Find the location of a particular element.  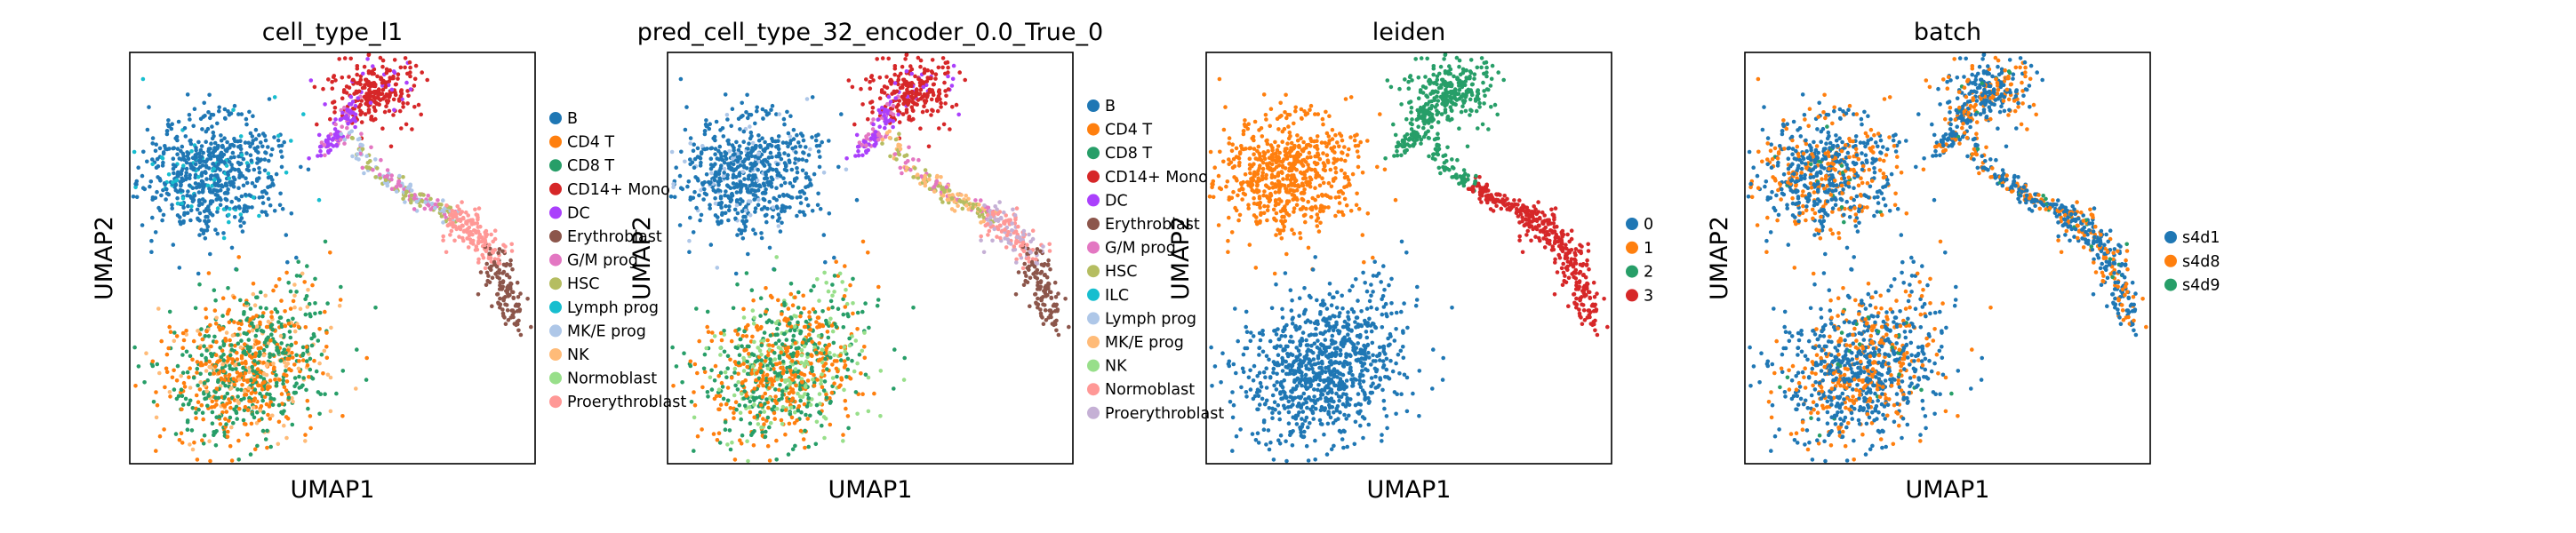

legend-label: MK/E prog is located at coordinates (1144, 343).